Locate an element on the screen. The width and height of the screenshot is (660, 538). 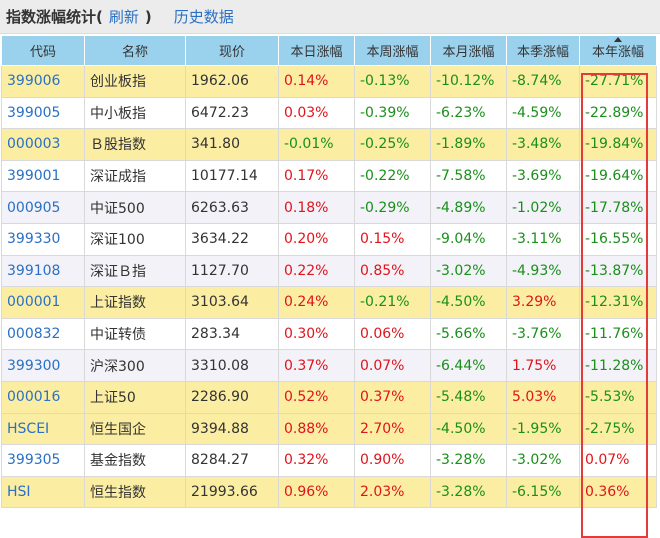
month-change-cell: -4.50% is located at coordinates (468, 302).